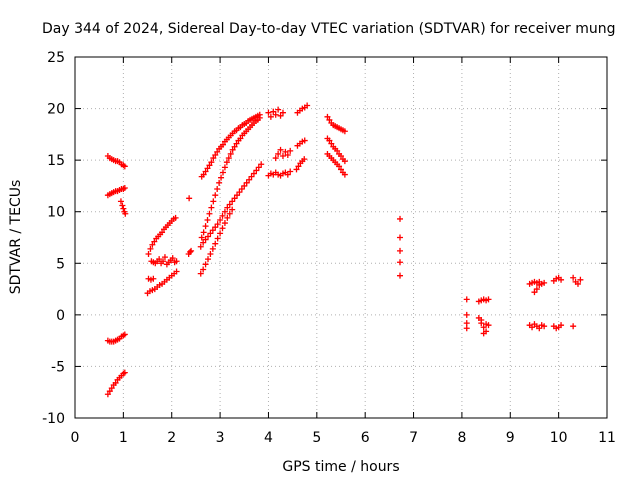  What do you see at coordinates (60, 264) in the screenshot?
I see `y-tick-label: 5` at bounding box center [60, 264].